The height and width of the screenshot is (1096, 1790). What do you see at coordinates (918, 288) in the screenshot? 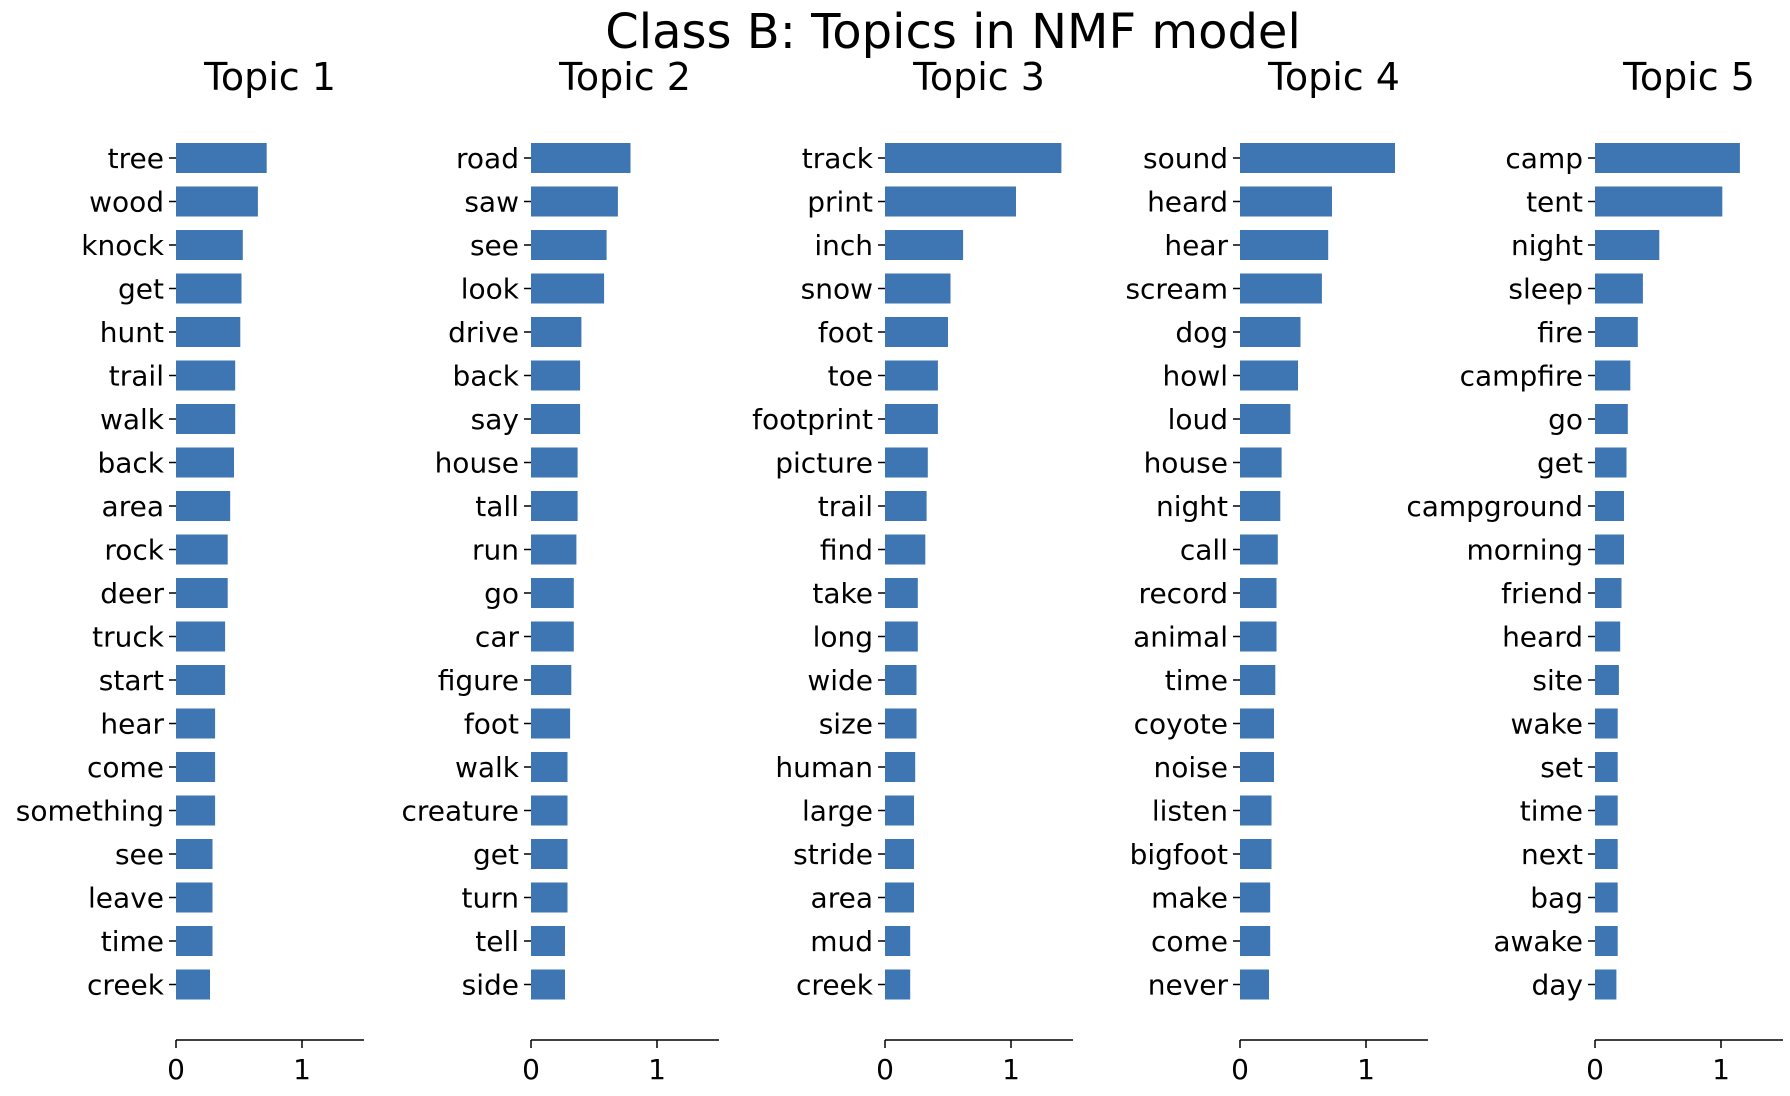
I see `bar-snow` at bounding box center [918, 288].